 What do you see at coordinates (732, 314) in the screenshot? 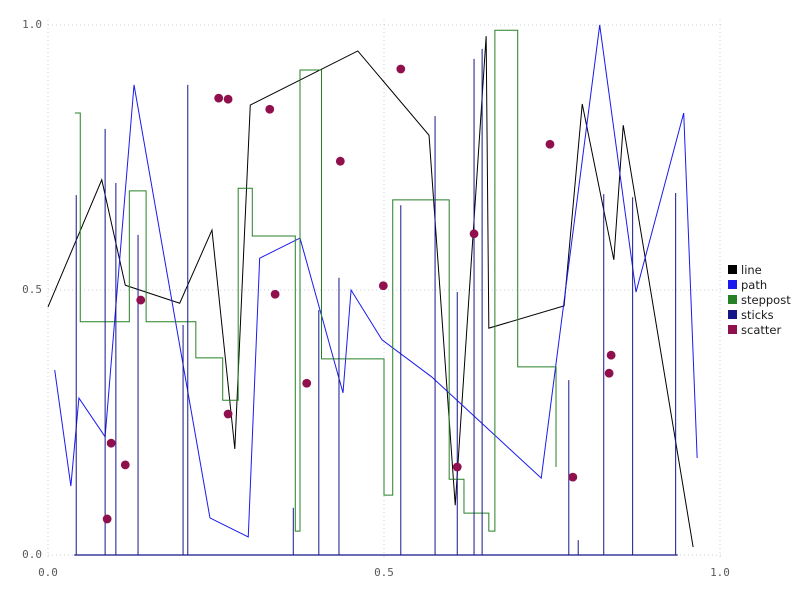
I see `legend-swatch-sticks` at bounding box center [732, 314].